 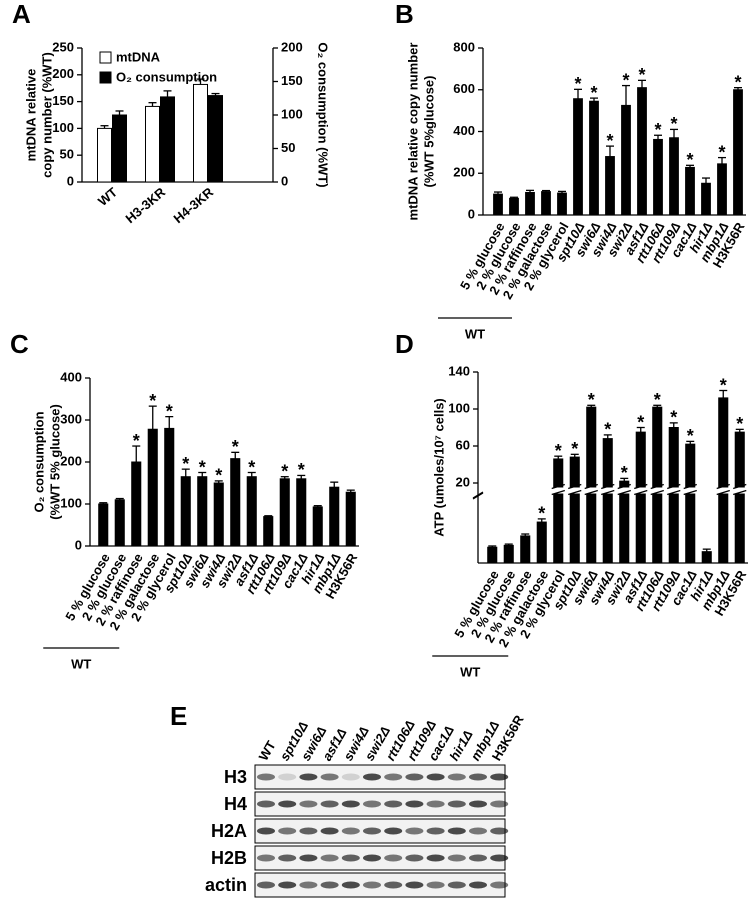 What do you see at coordinates (229, 831) in the screenshot?
I see `row-label: H2A` at bounding box center [229, 831].